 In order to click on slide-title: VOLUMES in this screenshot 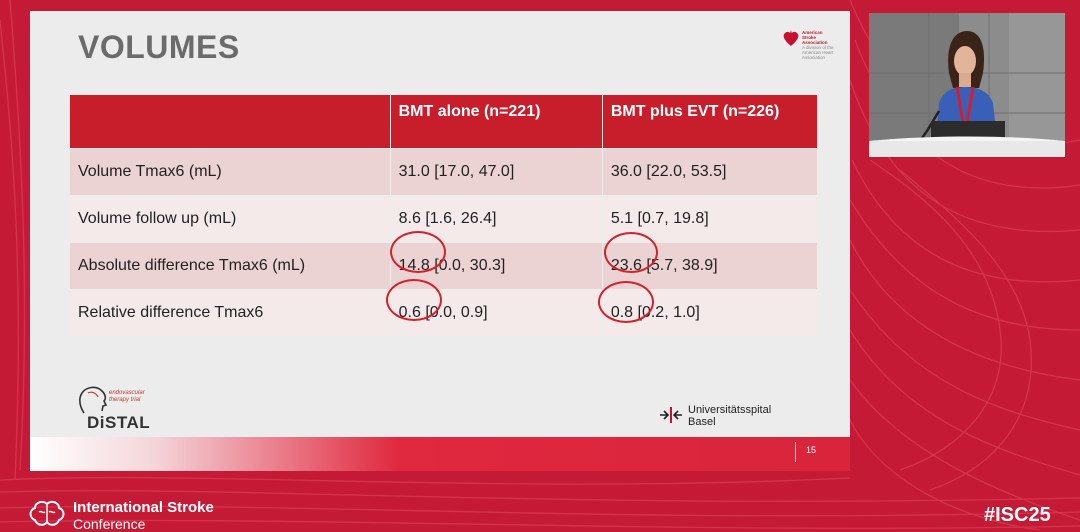, I will do `click(159, 47)`.